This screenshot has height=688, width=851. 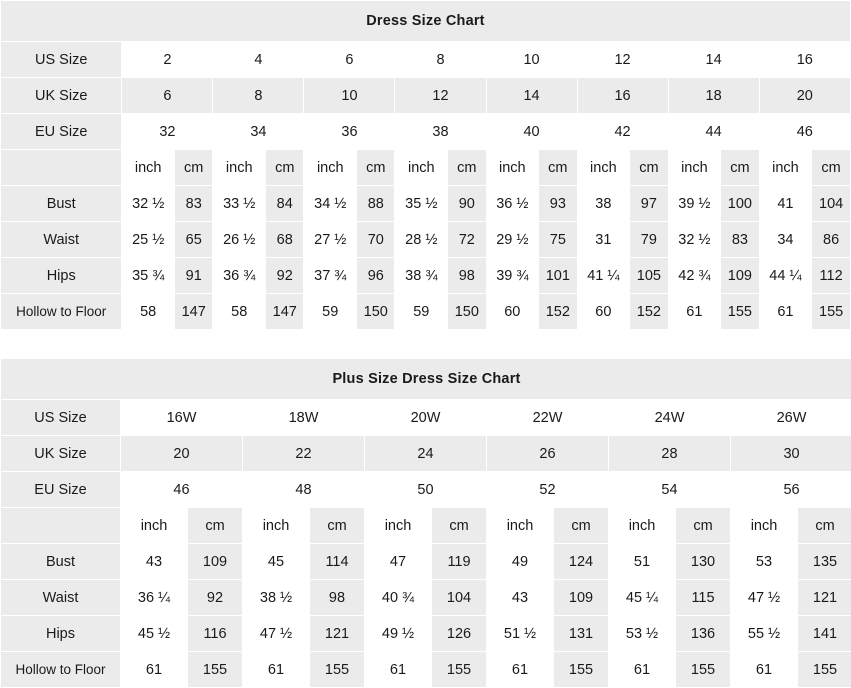 What do you see at coordinates (581, 562) in the screenshot?
I see `measurement-cell: 124` at bounding box center [581, 562].